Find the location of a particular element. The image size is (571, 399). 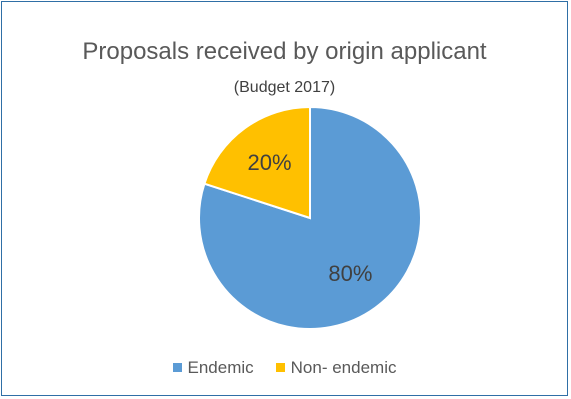

chart-title: Proposals received by origin applicant is located at coordinates (284, 51).